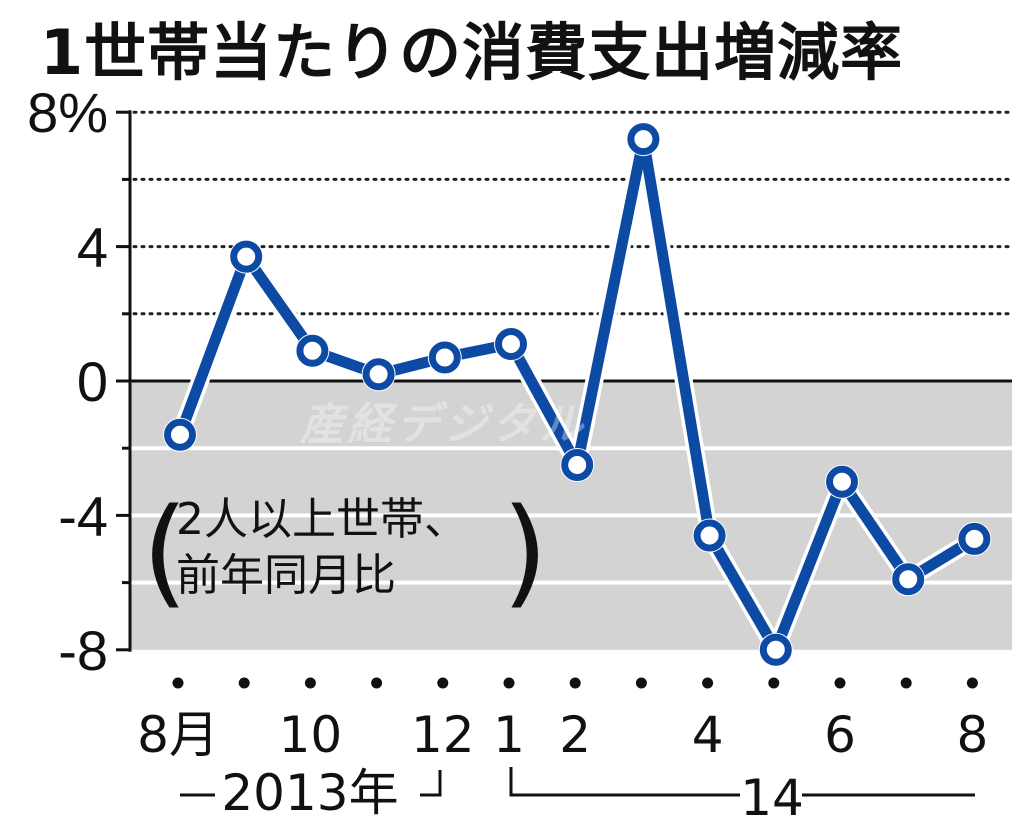 Image resolution: width=1024 pixels, height=840 pixels. I want to click on note-open-paren: (, so click(165, 551).